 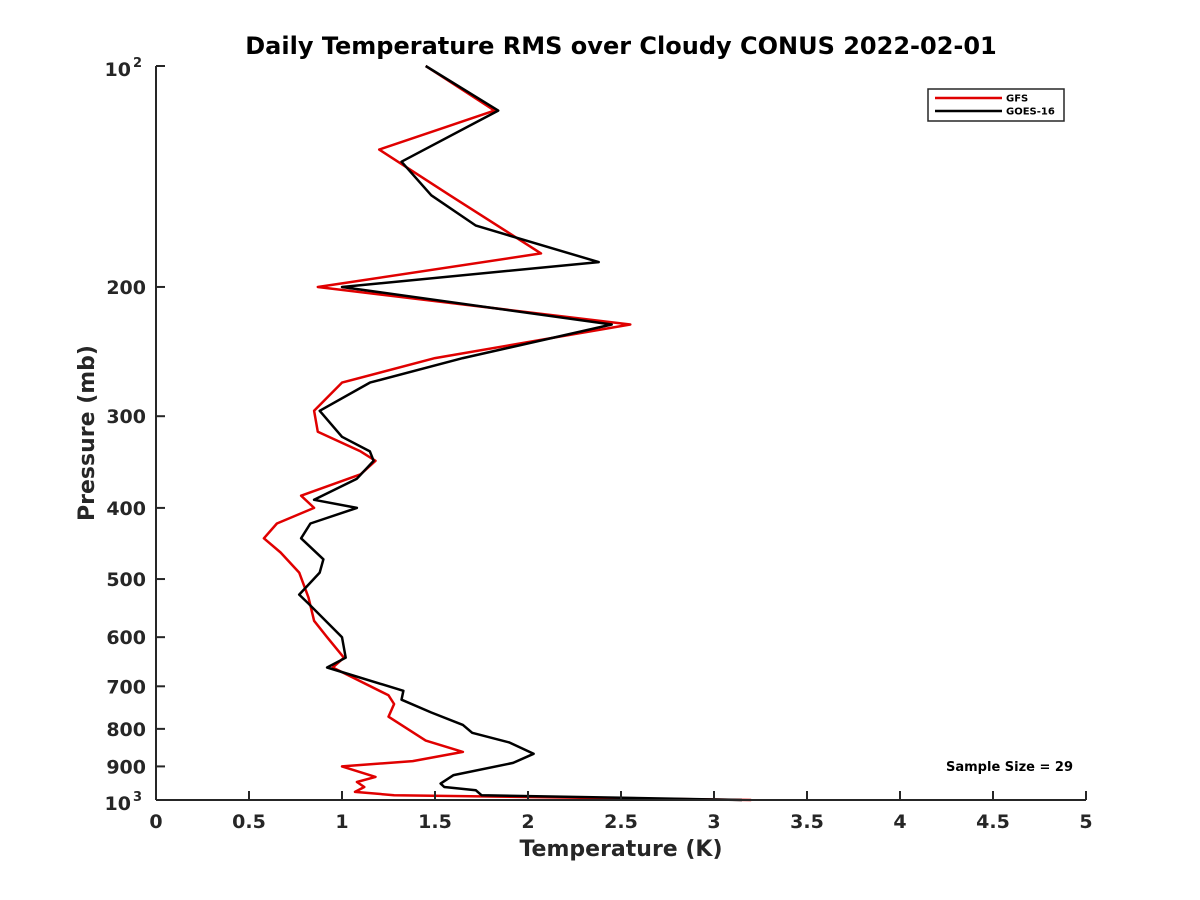 What do you see at coordinates (1017, 99) in the screenshot?
I see `legend-label-gfs: GFS` at bounding box center [1017, 99].